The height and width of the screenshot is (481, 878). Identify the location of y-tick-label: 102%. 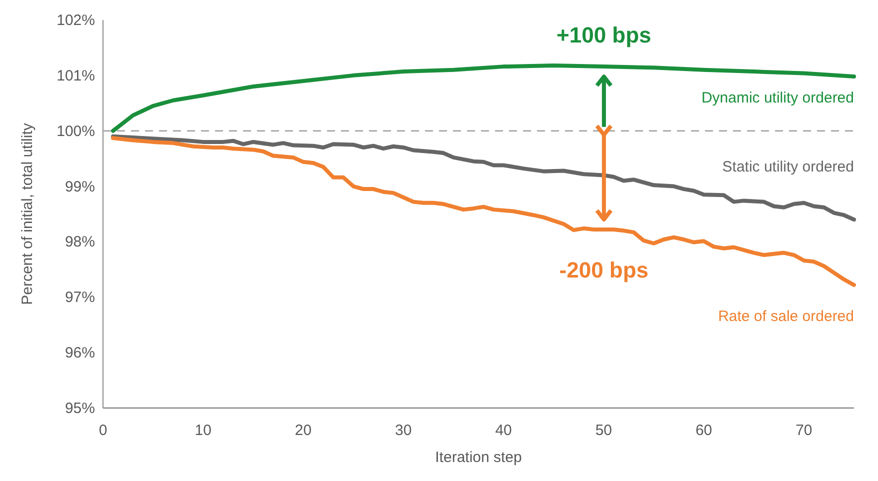
(75, 20).